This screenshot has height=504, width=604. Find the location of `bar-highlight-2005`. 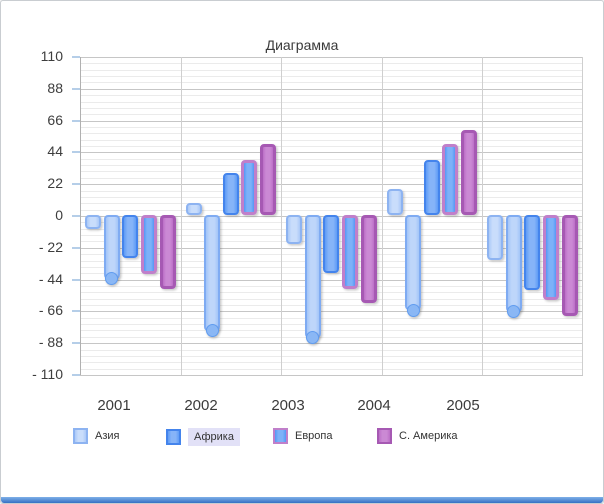

bar-highlight-2005 is located at coordinates (513, 263).